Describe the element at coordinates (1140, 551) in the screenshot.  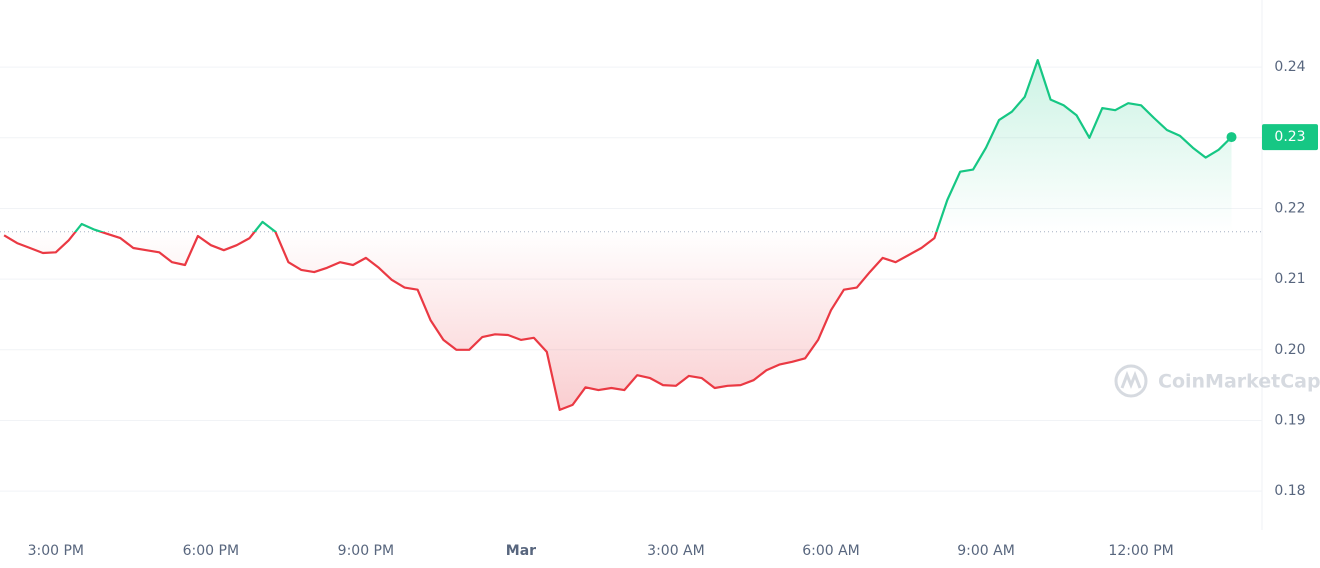
I see `x-tick-label: 12:00 PM` at that location.